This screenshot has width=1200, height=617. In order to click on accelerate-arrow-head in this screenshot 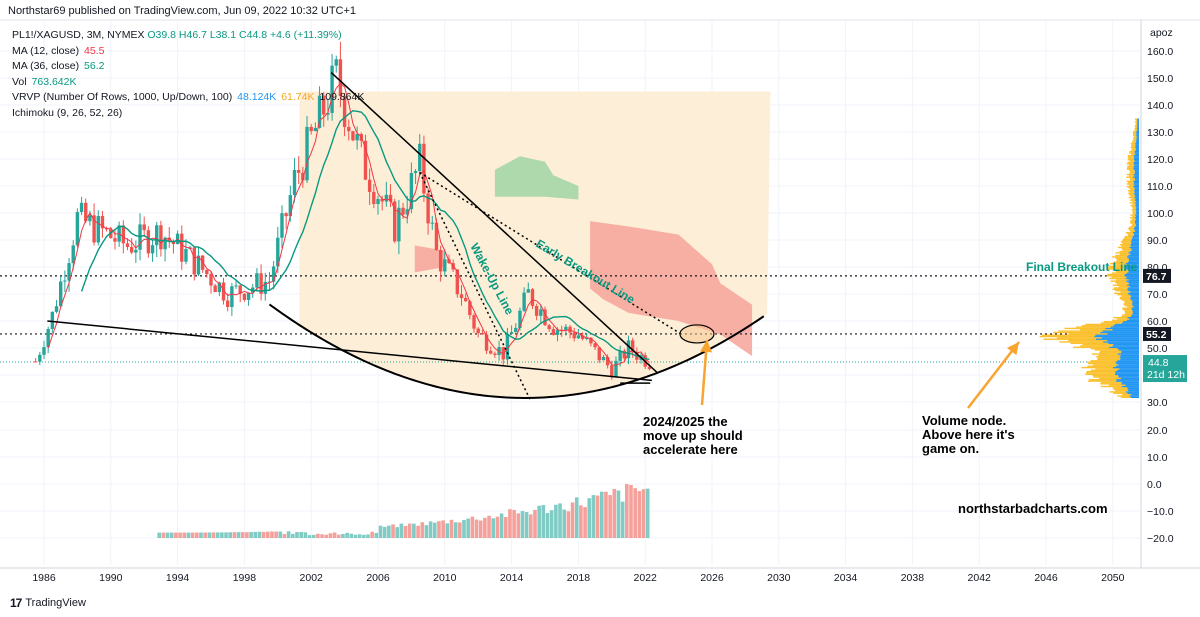, I will do `click(706, 346)`.